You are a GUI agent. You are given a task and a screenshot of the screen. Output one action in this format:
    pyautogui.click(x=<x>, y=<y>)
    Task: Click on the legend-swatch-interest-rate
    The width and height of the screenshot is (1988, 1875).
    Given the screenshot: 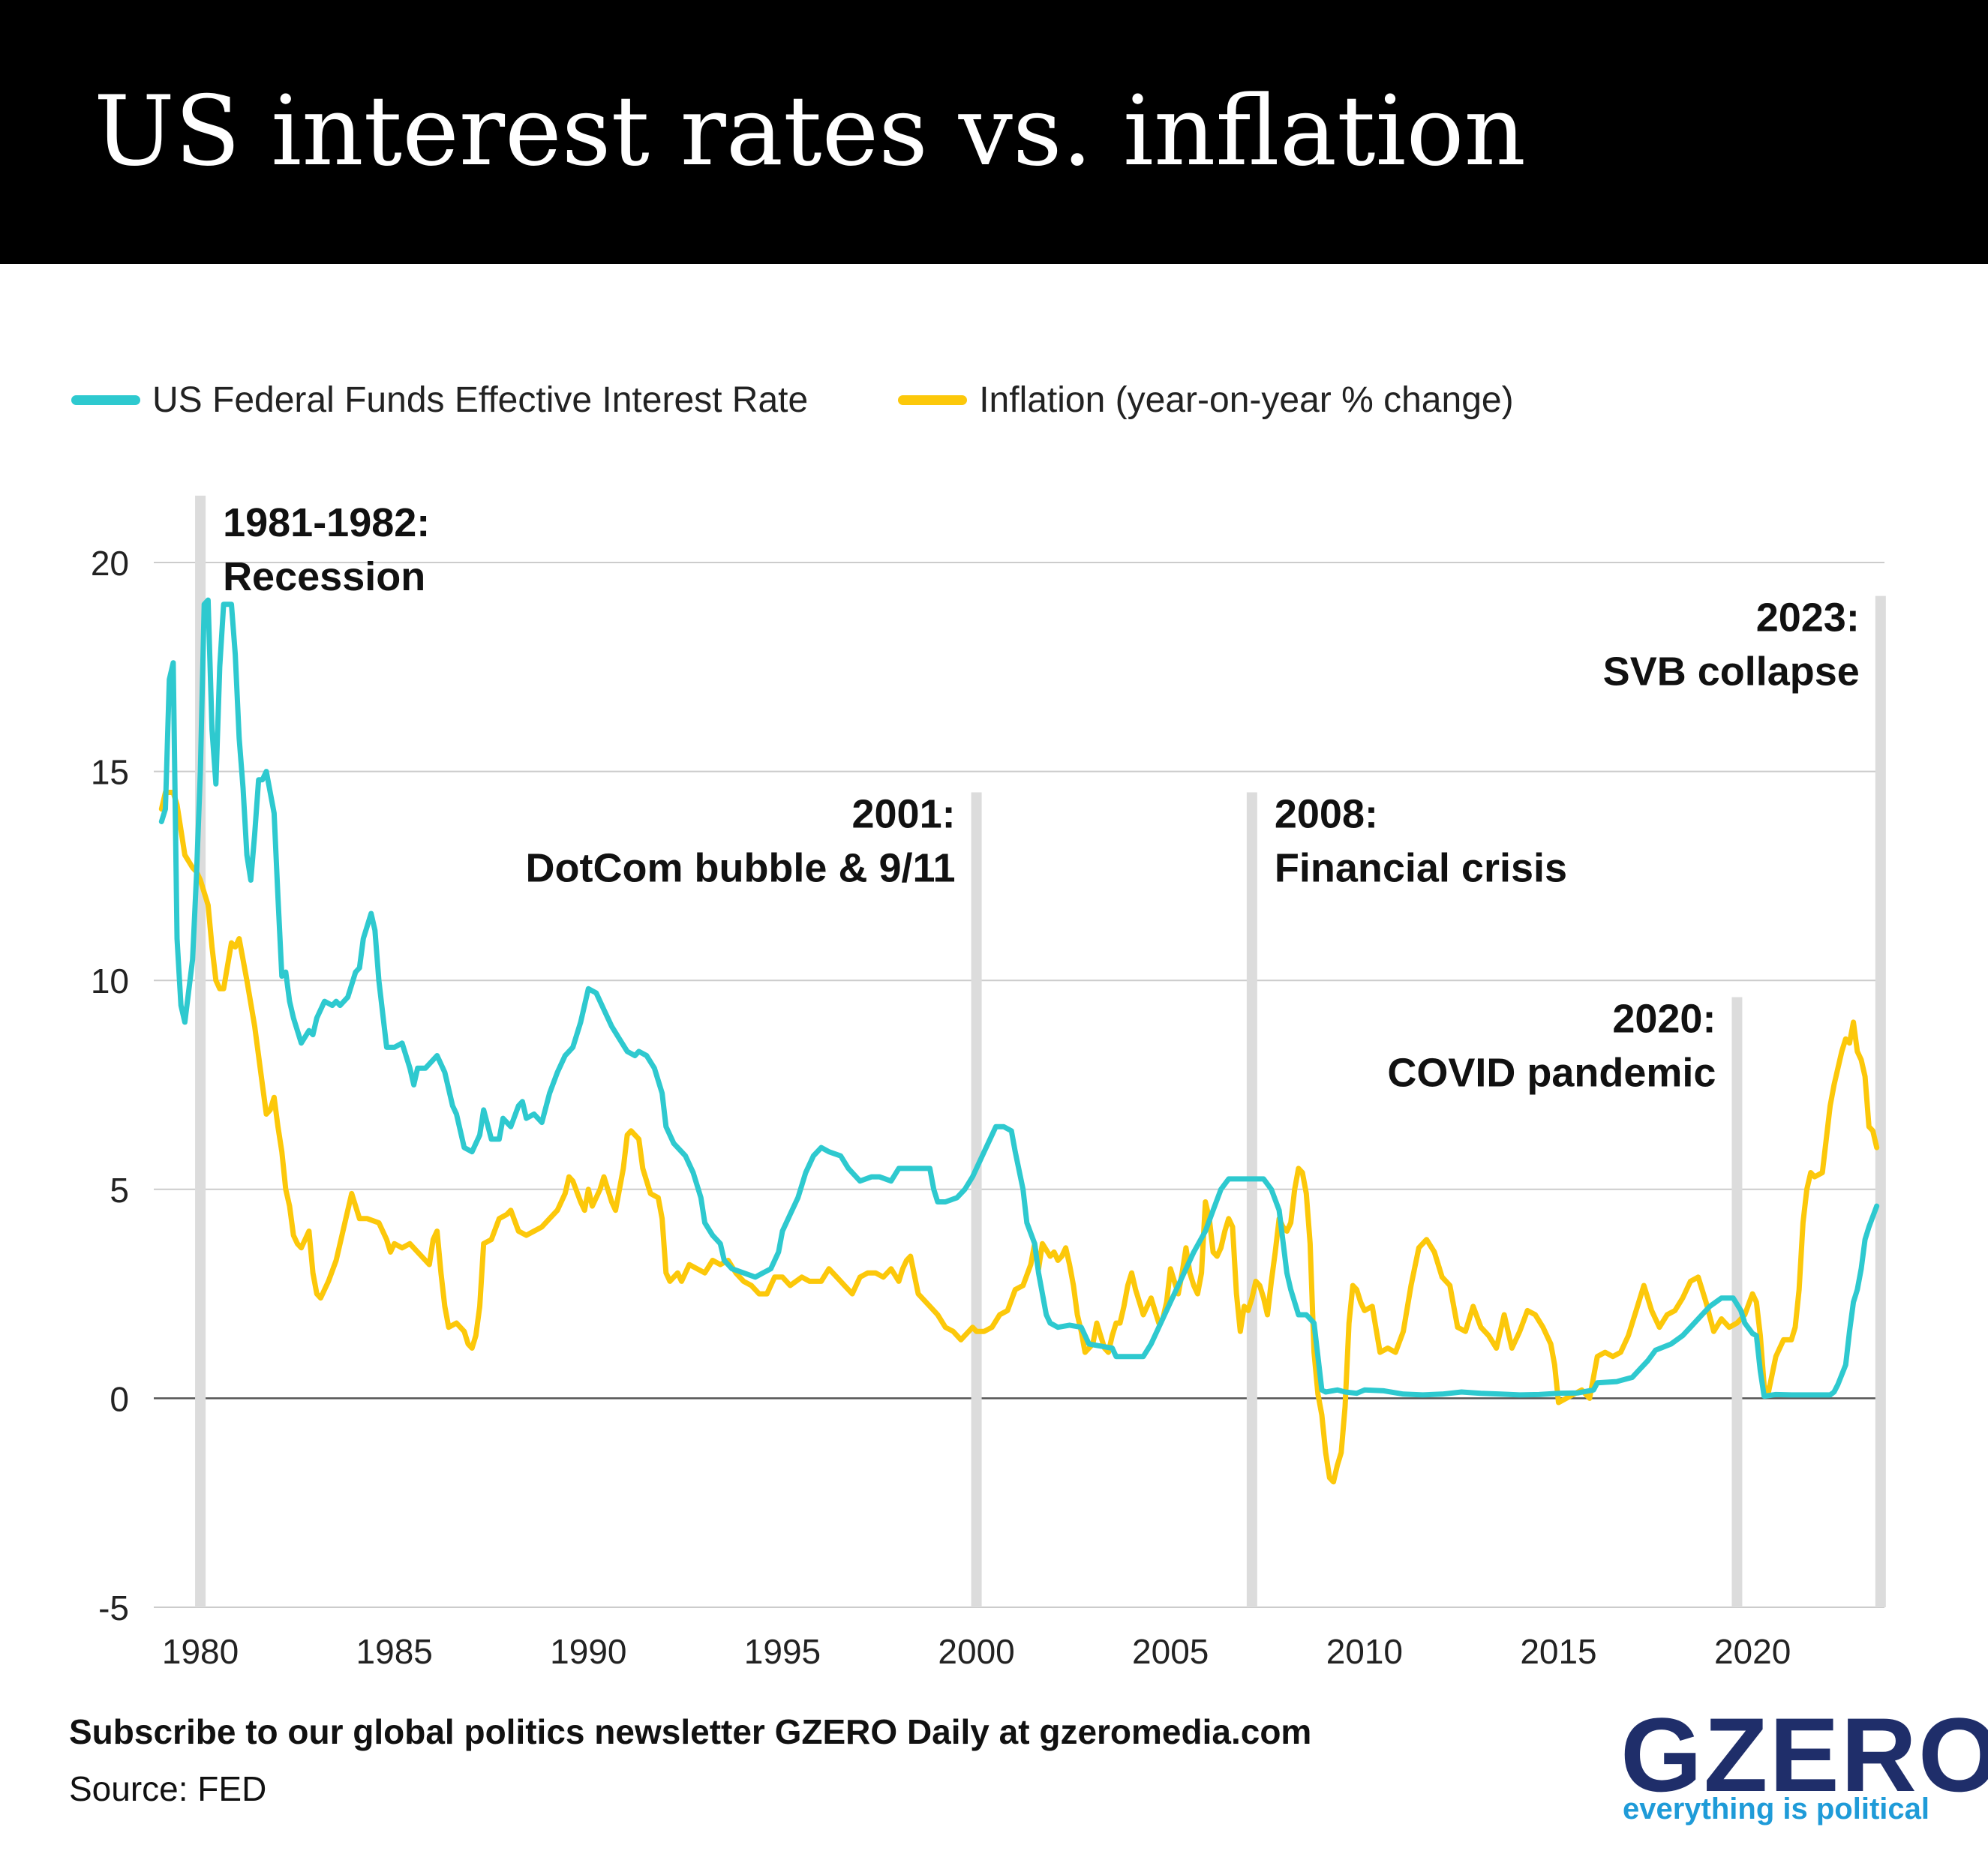 What is the action you would take?
    pyautogui.click(x=105, y=399)
    